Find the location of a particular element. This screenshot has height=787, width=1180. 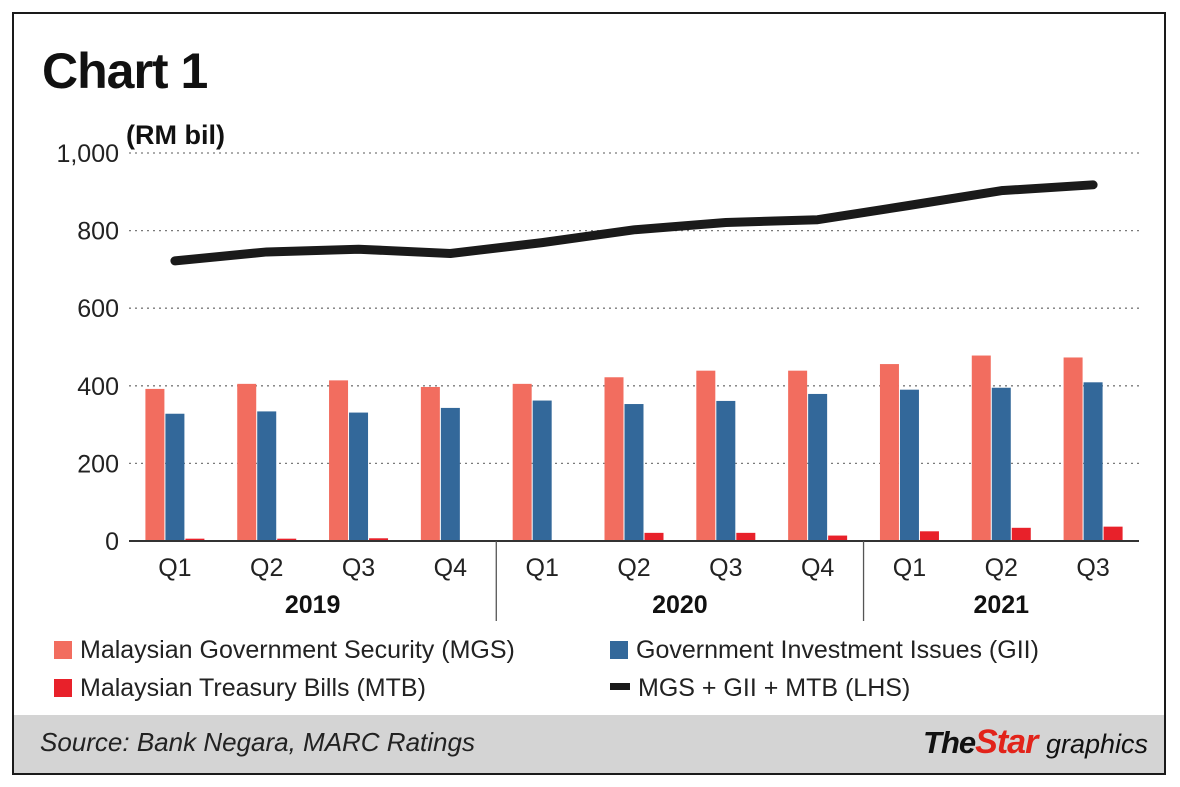

y-tick-label: 600 is located at coordinates (98, 309).